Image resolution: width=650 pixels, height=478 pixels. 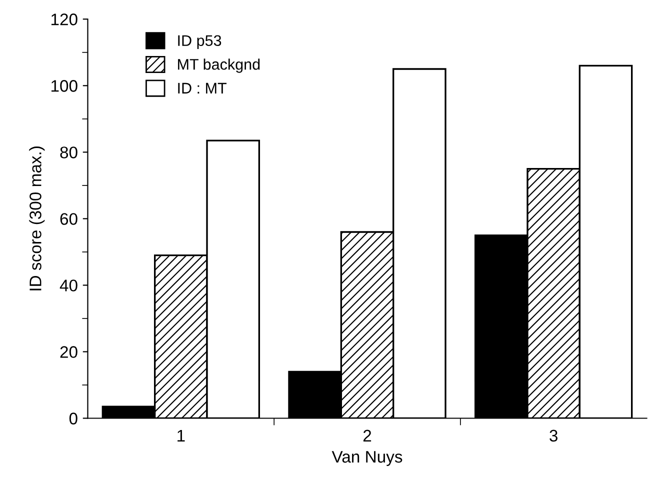 What do you see at coordinates (69, 352) in the screenshot?
I see `y-tick-label: 20` at bounding box center [69, 352].